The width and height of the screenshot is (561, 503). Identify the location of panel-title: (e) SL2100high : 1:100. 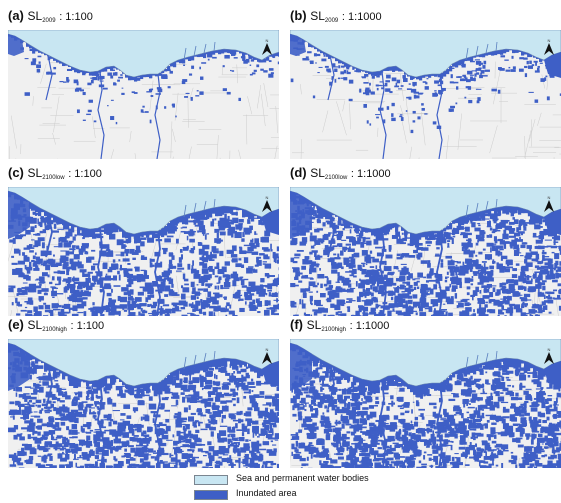
(56, 327).